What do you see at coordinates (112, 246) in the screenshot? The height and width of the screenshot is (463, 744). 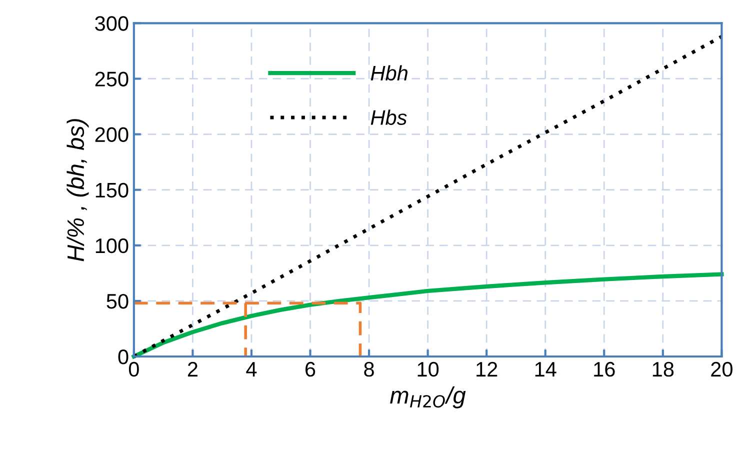 I see `y-tick-label: 100` at bounding box center [112, 246].